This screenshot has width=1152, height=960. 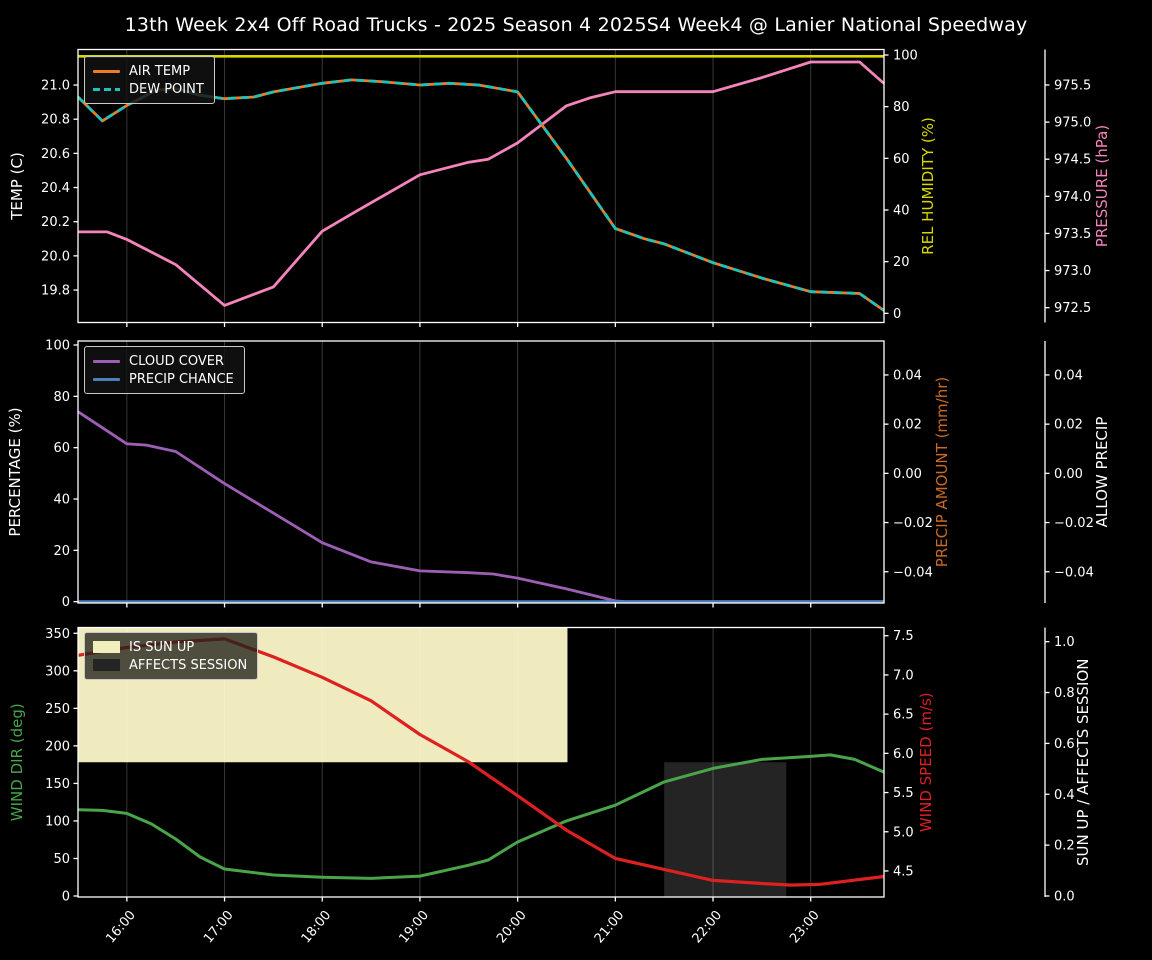 What do you see at coordinates (106, 379) in the screenshot?
I see `precip-chance-swatch` at bounding box center [106, 379].